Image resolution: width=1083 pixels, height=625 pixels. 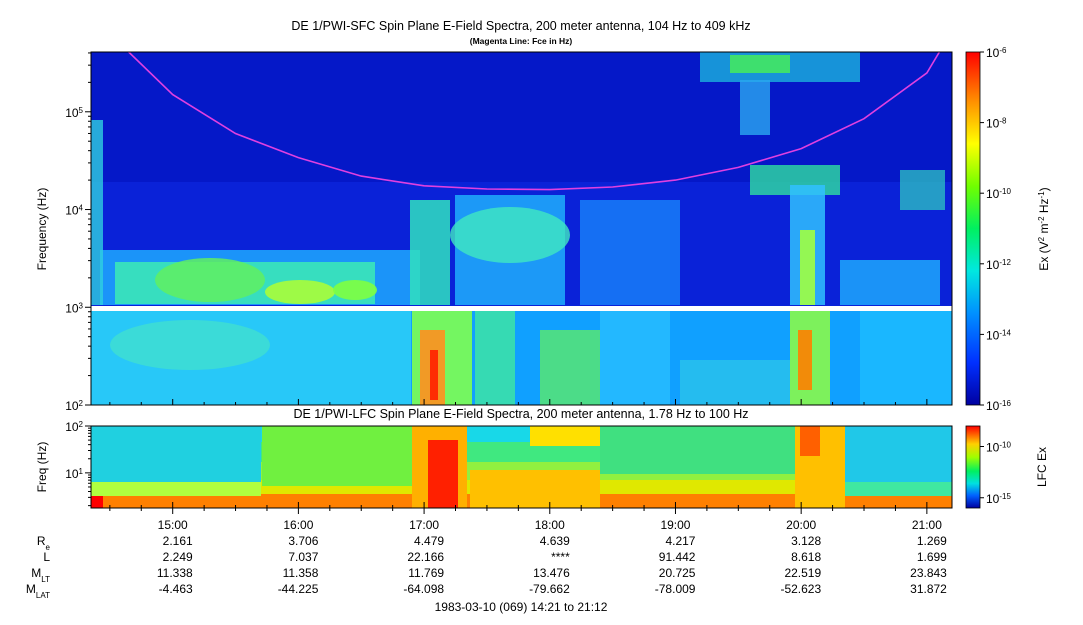 What do you see at coordinates (928, 589) in the screenshot?
I see `ephemeris-value: 31.872` at bounding box center [928, 589].